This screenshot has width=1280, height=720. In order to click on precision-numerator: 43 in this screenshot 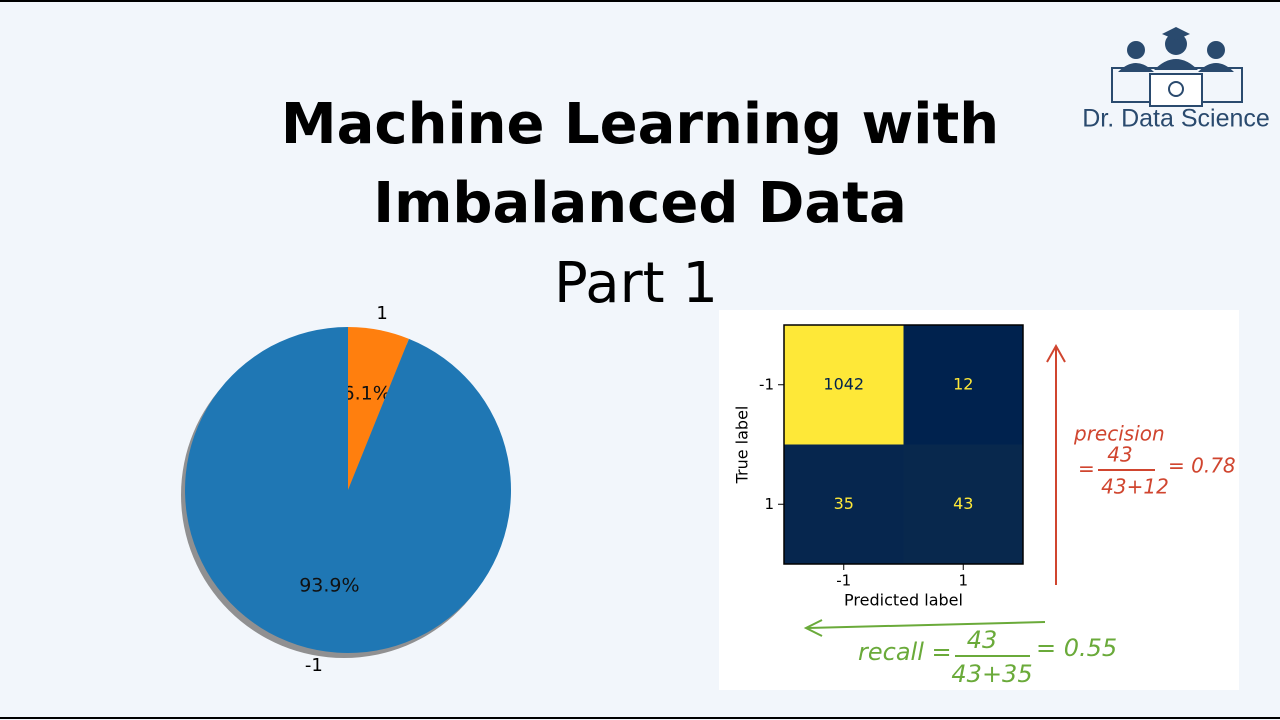, I will do `click(1119, 455)`.